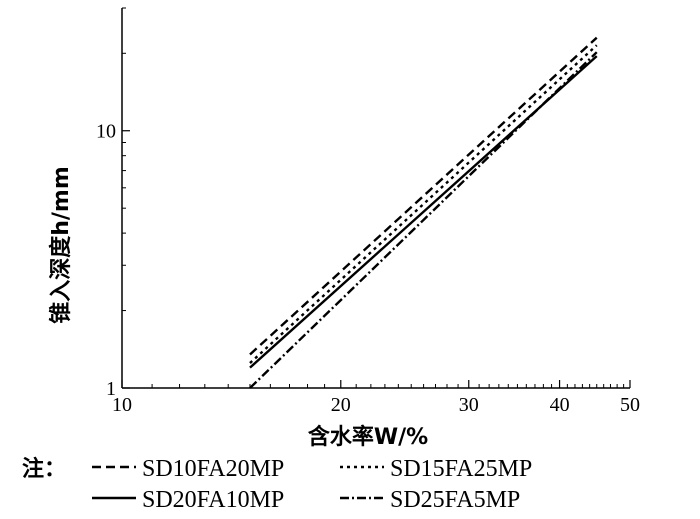 Image resolution: width=700 pixels, height=519 pixels. I want to click on x-tick-label: 40, so click(560, 405).